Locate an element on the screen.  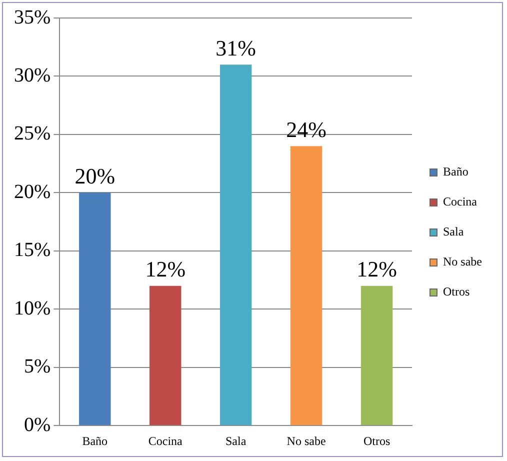
y-tick-label: 0% is located at coordinates (37, 425).